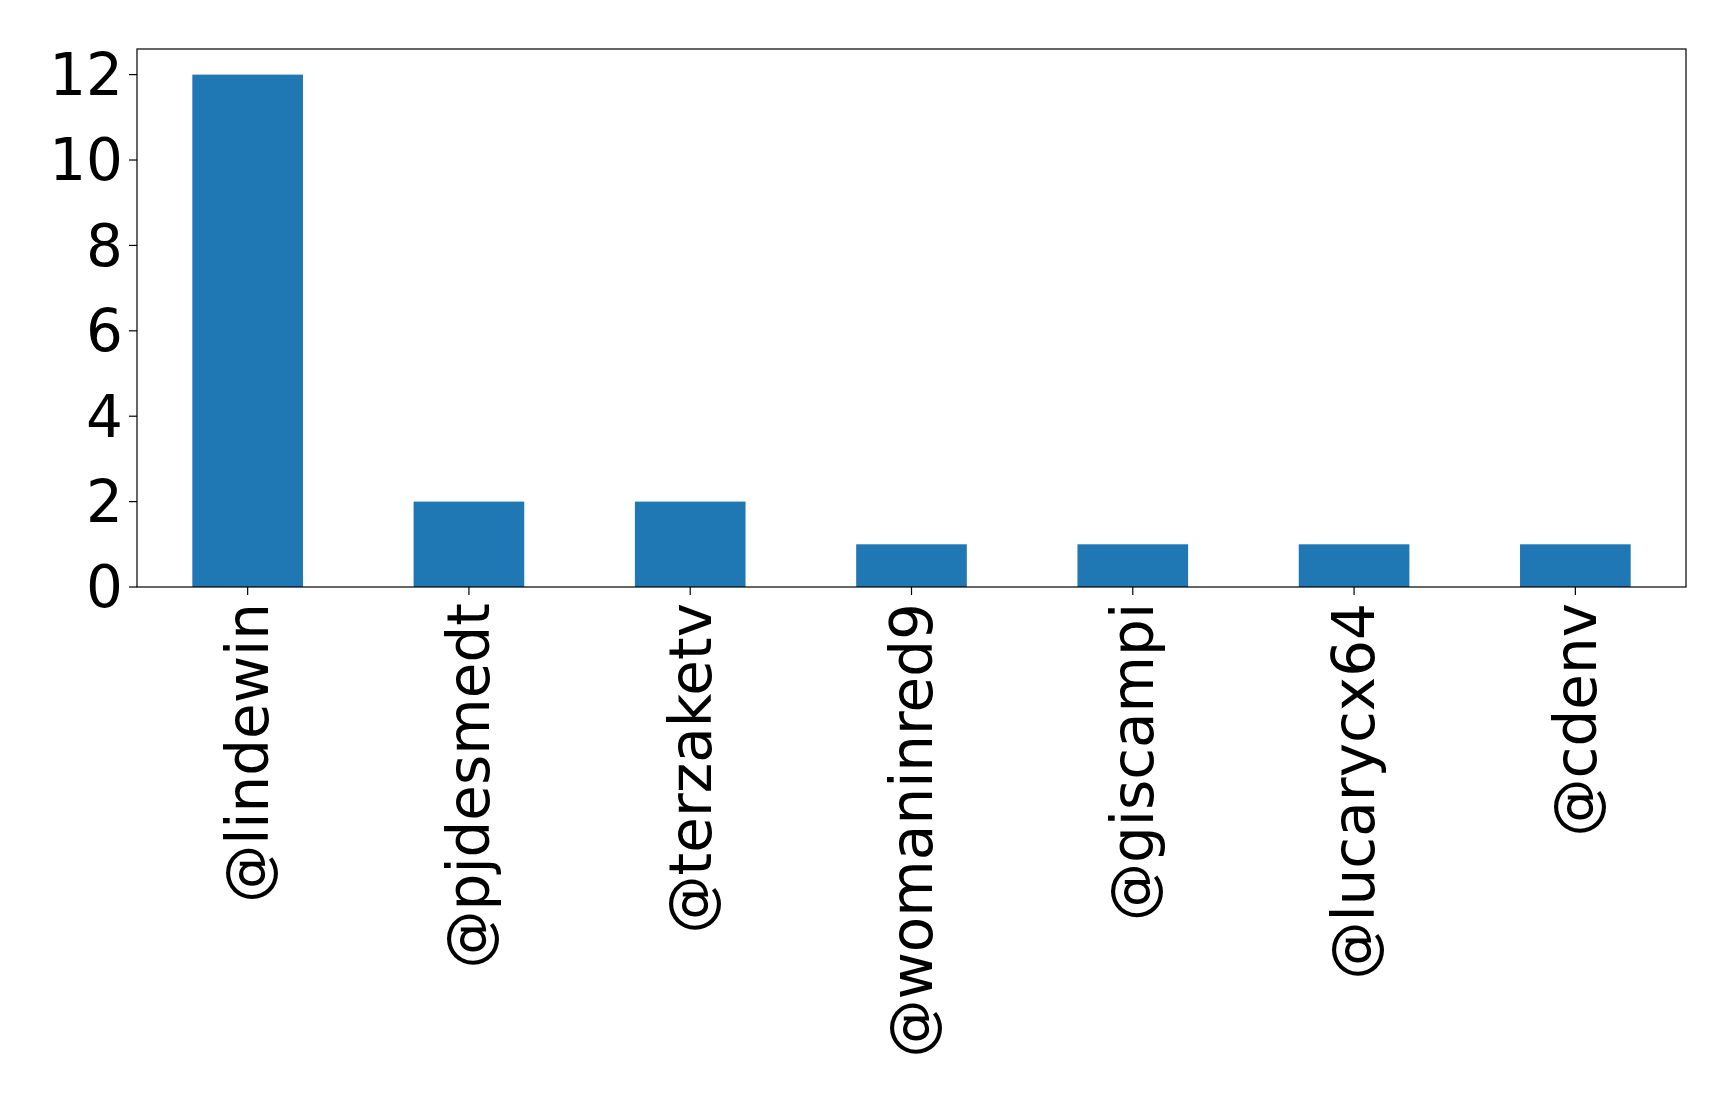 The image size is (1719, 1118). I want to click on y-tick-label: 2, so click(104, 501).